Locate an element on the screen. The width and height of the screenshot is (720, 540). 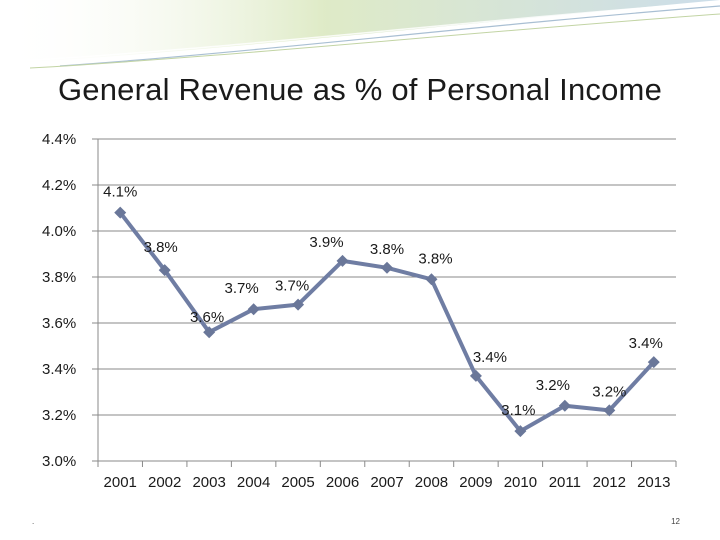
x-tick-label: 2002 is located at coordinates (164, 482).